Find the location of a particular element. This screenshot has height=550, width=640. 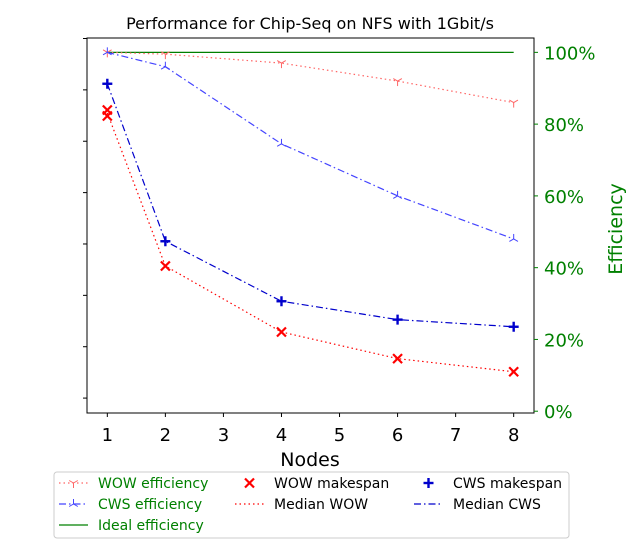

legend-label: WOW makespan is located at coordinates (331, 484).